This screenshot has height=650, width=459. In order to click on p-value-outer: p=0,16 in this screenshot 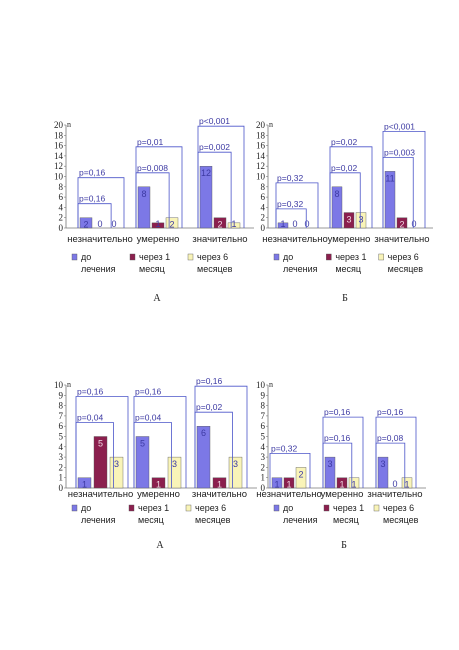, I will do `click(390, 412)`.